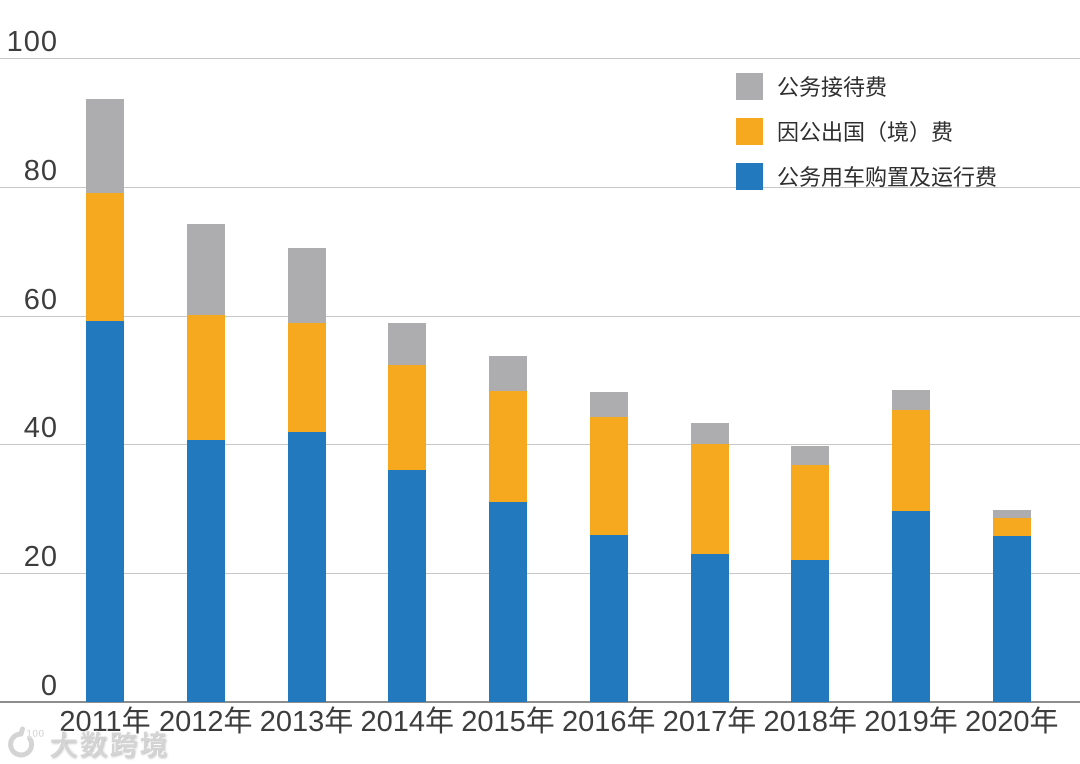  I want to click on x-tick-label: 2018年, so click(810, 722).